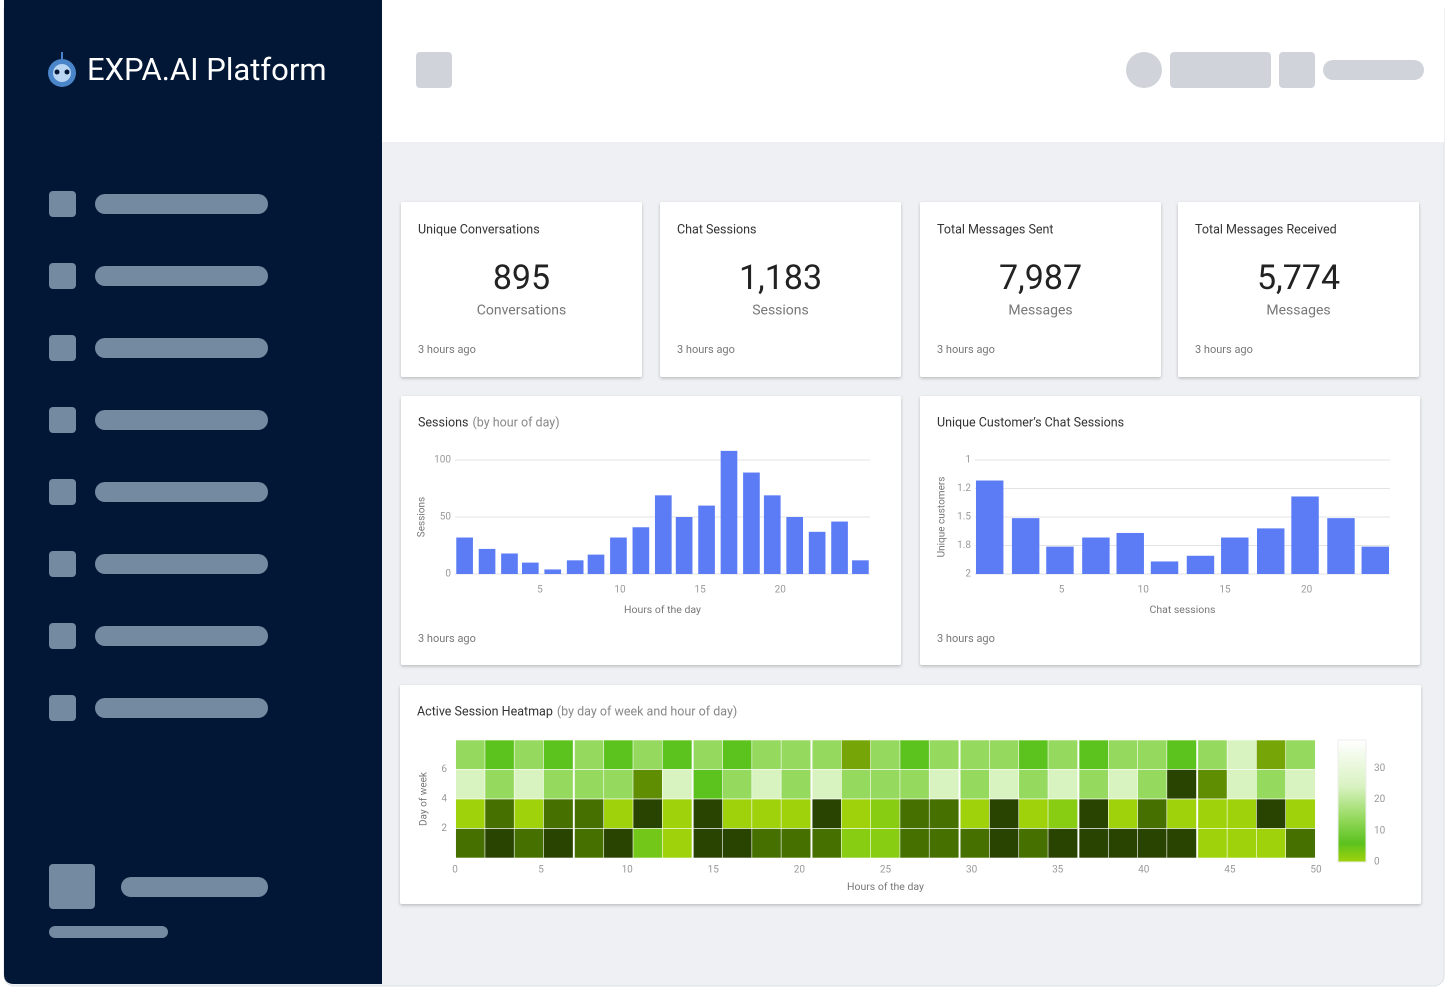 This screenshot has height=992, width=1448. What do you see at coordinates (515, 422) in the screenshot?
I see `chart-subtitle: (by hour of day)` at bounding box center [515, 422].